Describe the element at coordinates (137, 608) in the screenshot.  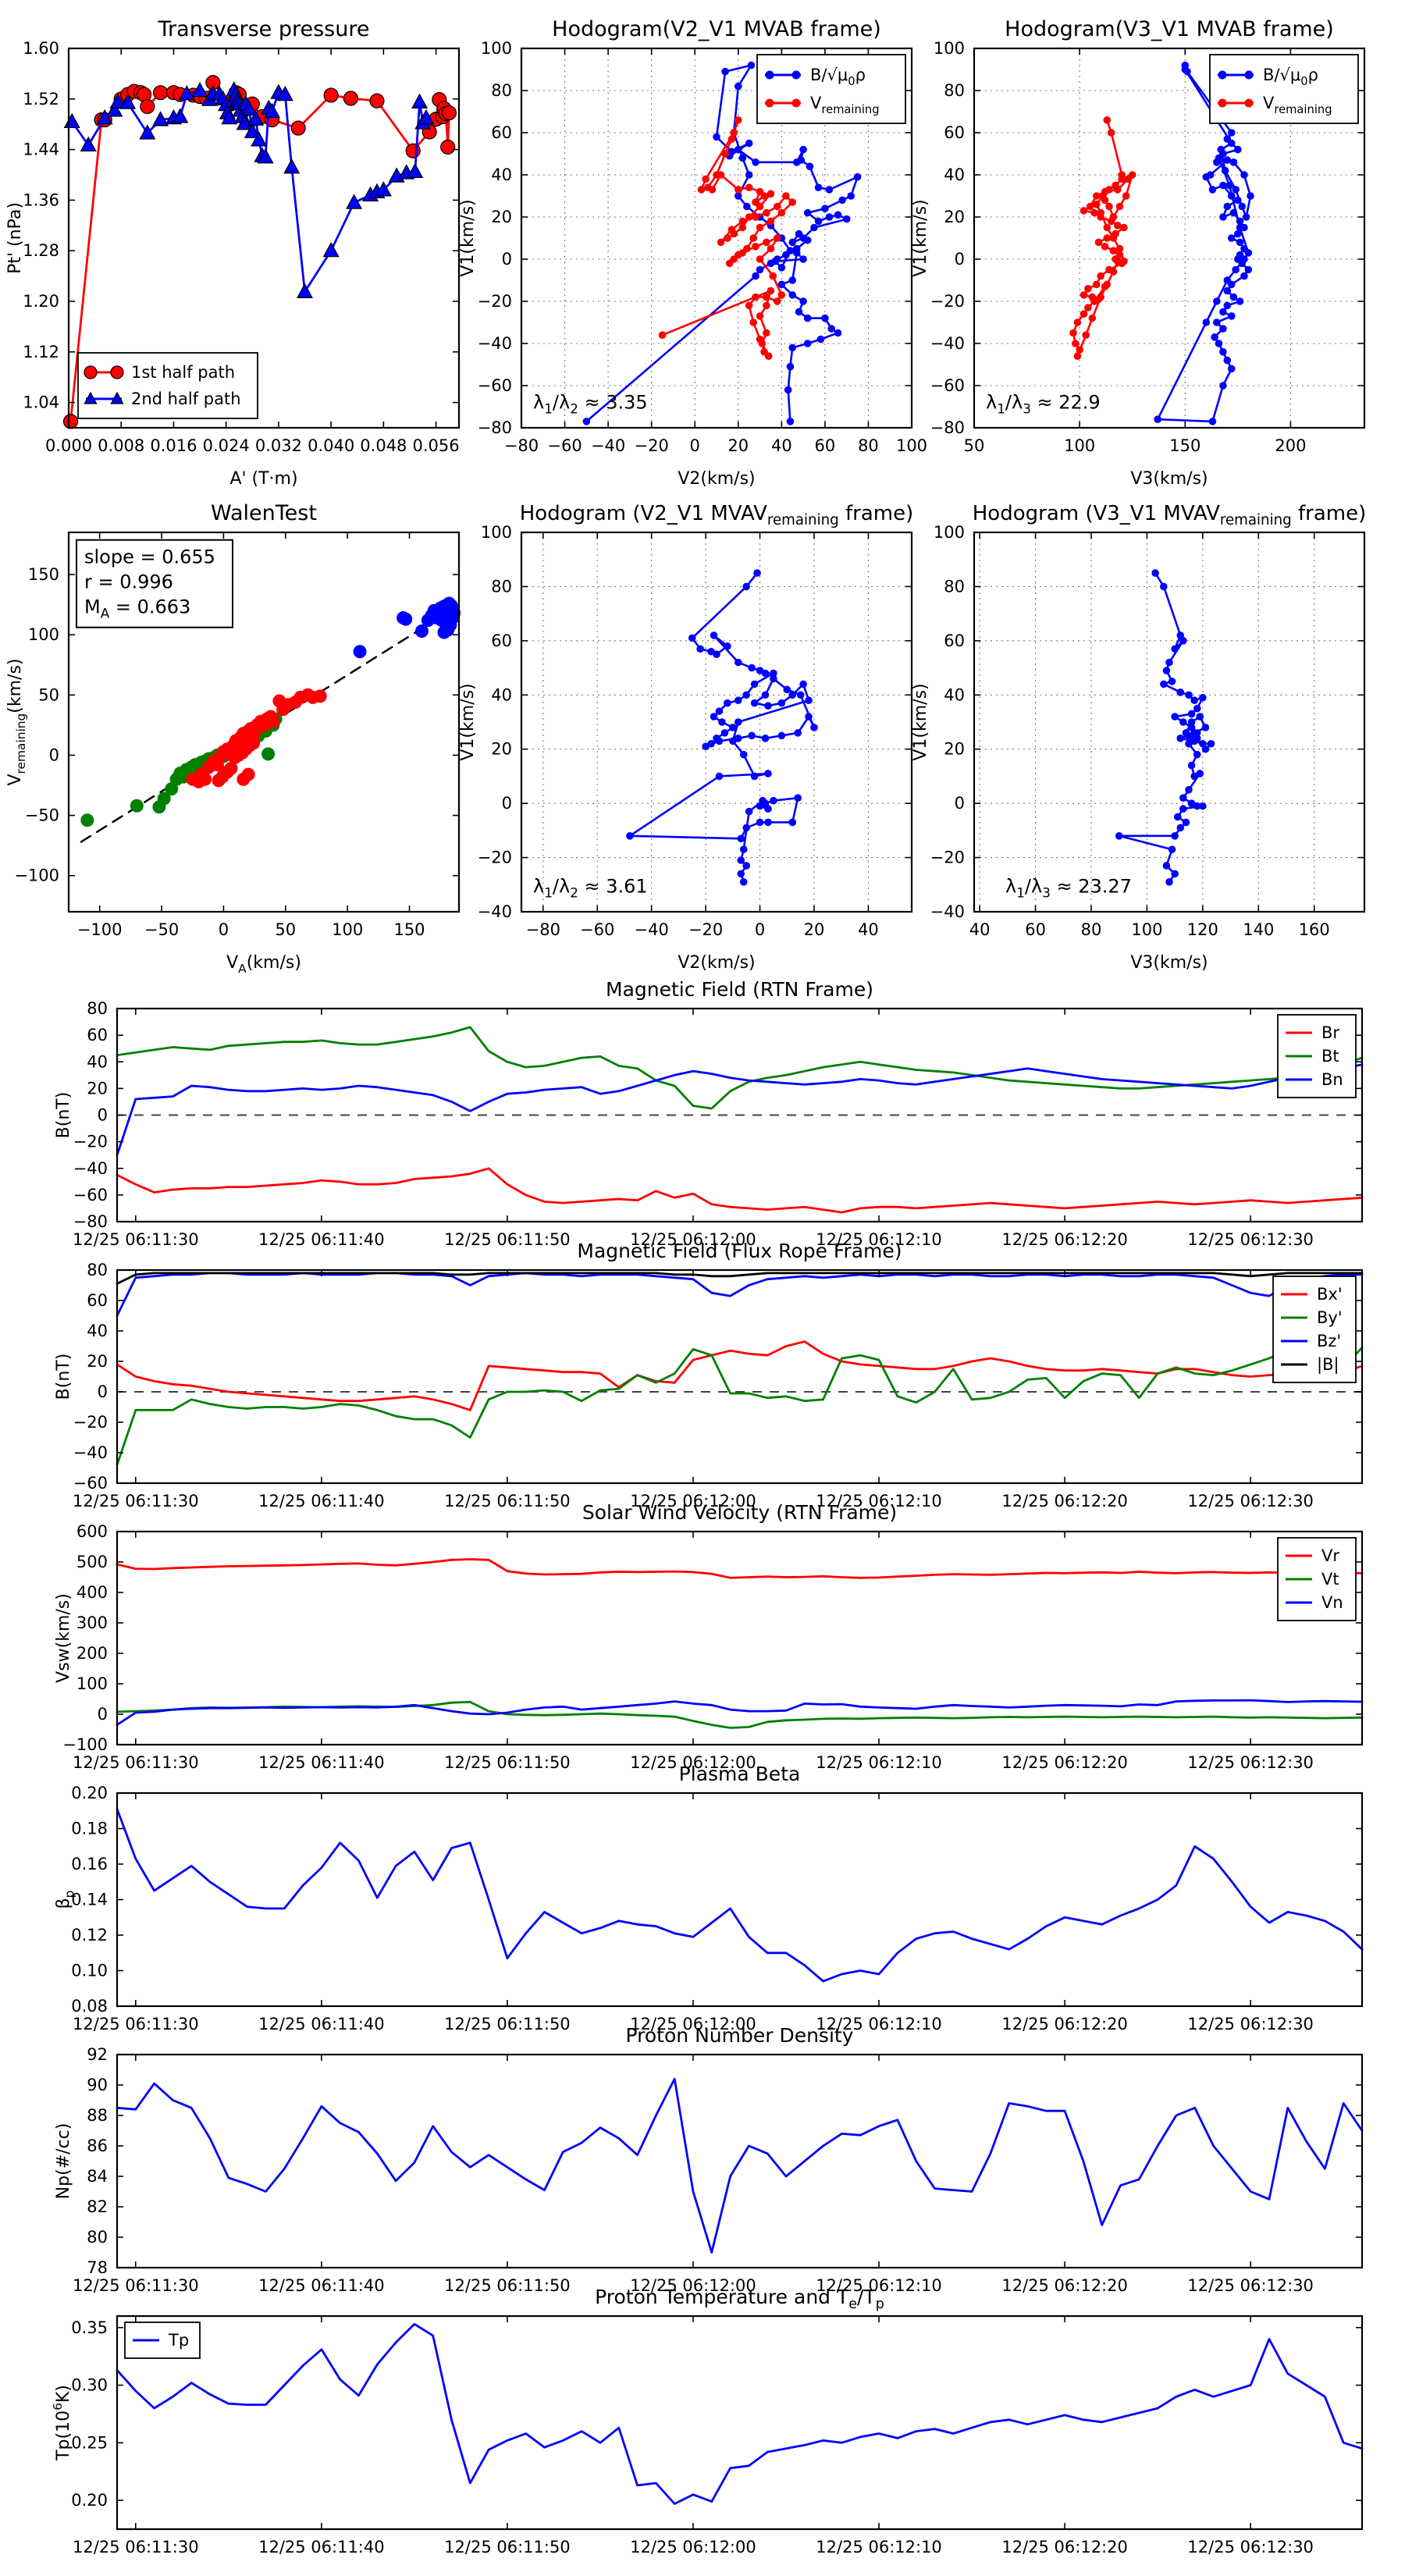
I see `stats-line: MA = 0.663` at that location.